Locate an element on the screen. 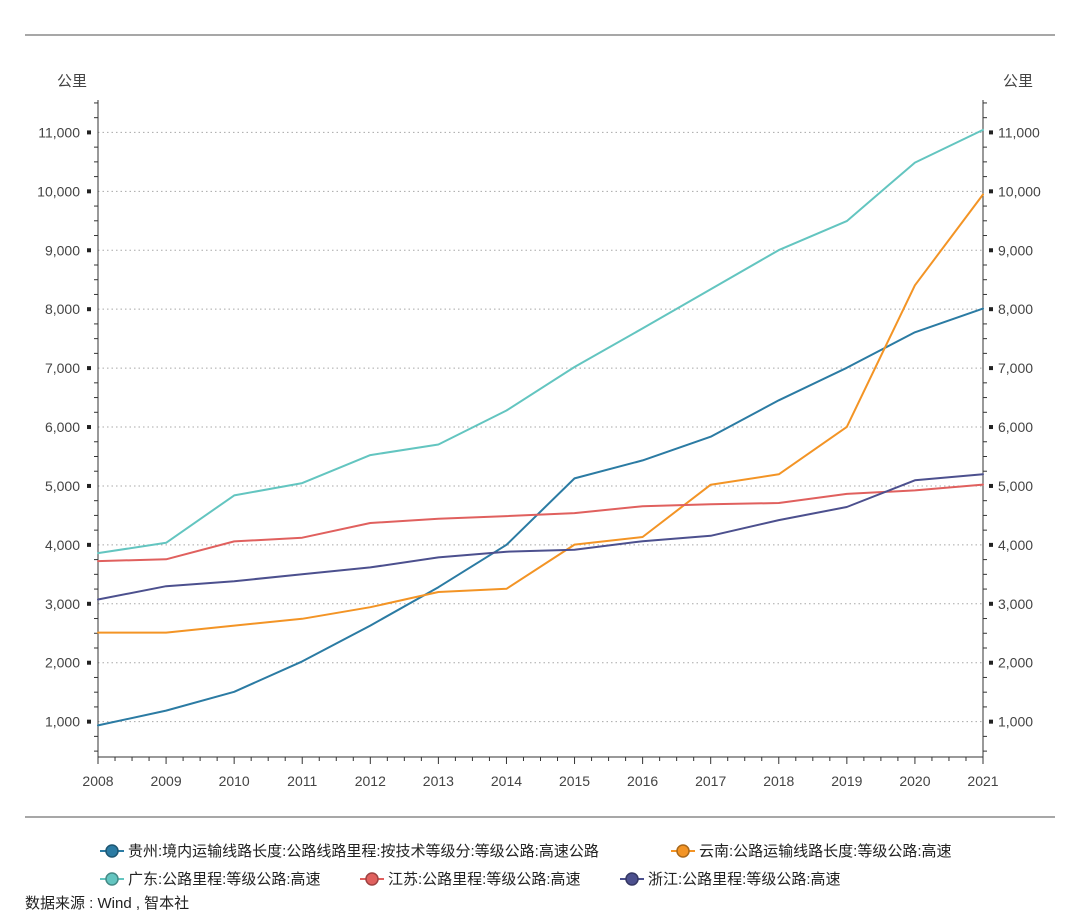 The width and height of the screenshot is (1080, 921). y-tick-label-left: 1,000 is located at coordinates (62, 722).